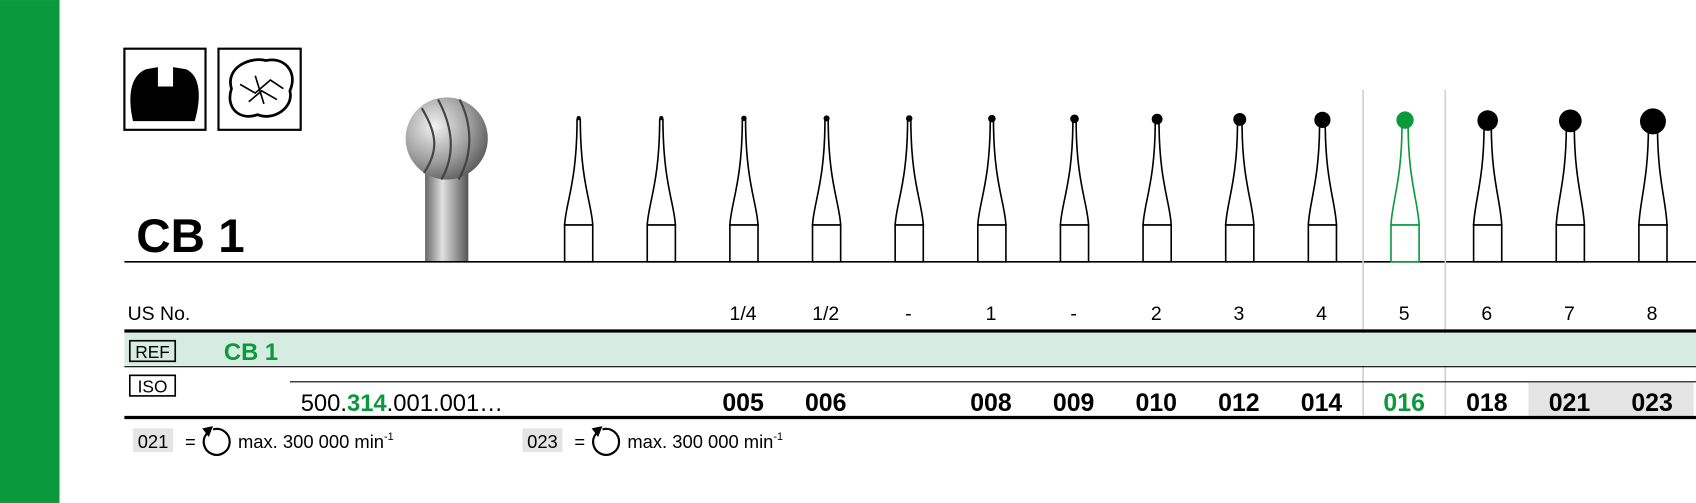 The width and height of the screenshot is (1696, 503). What do you see at coordinates (1238, 403) in the screenshot?
I see `iso-size: 012` at bounding box center [1238, 403].